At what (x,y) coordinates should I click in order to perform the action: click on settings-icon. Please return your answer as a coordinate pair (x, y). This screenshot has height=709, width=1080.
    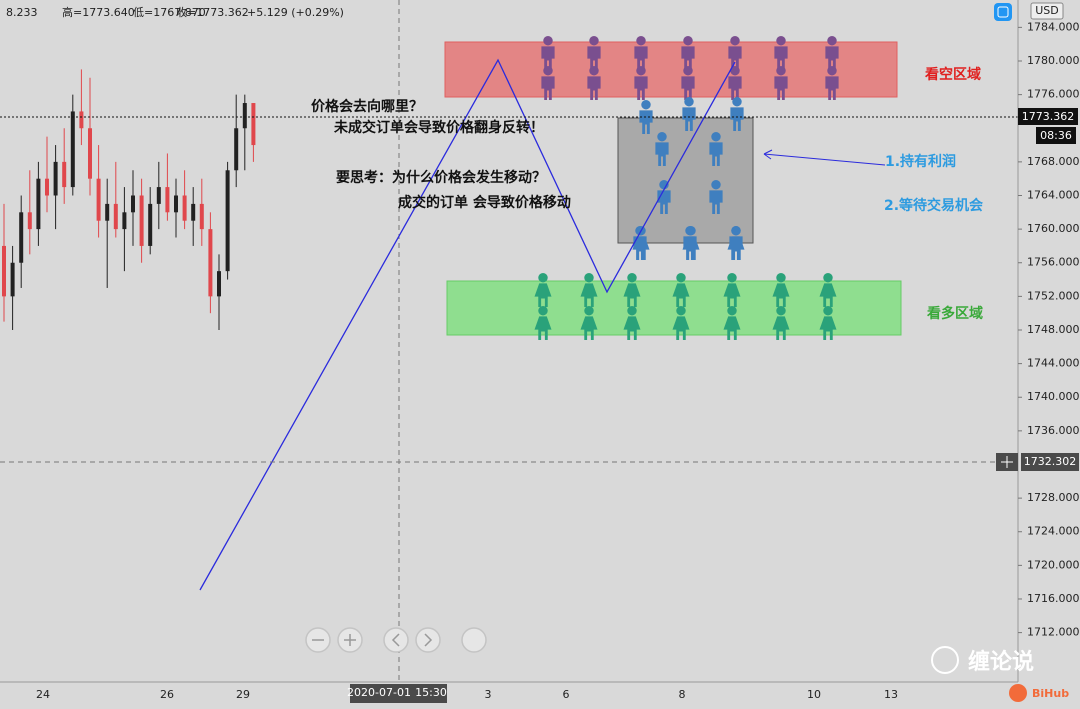
    Looking at the image, I should click on (1003, 12).